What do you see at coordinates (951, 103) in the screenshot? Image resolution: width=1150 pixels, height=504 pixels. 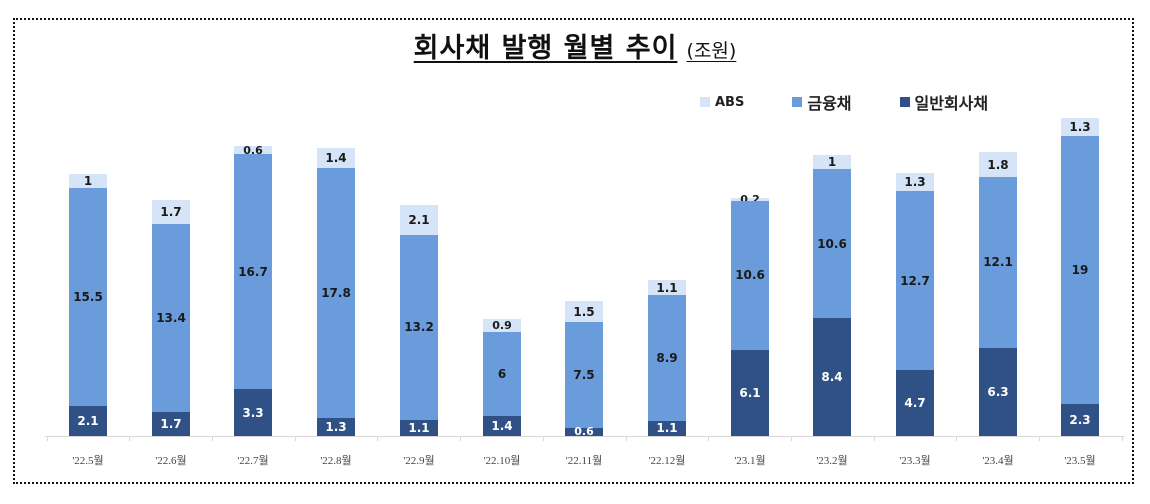 I see `legend-label-general: 일반회사채` at bounding box center [951, 103].